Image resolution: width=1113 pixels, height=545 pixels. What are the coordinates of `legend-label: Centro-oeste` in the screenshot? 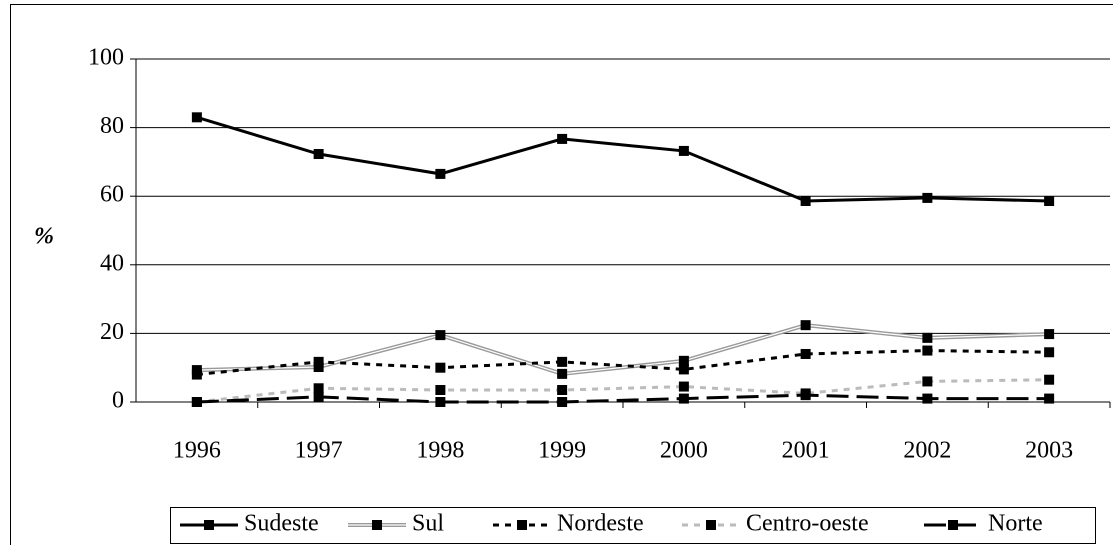 It's located at (807, 524).